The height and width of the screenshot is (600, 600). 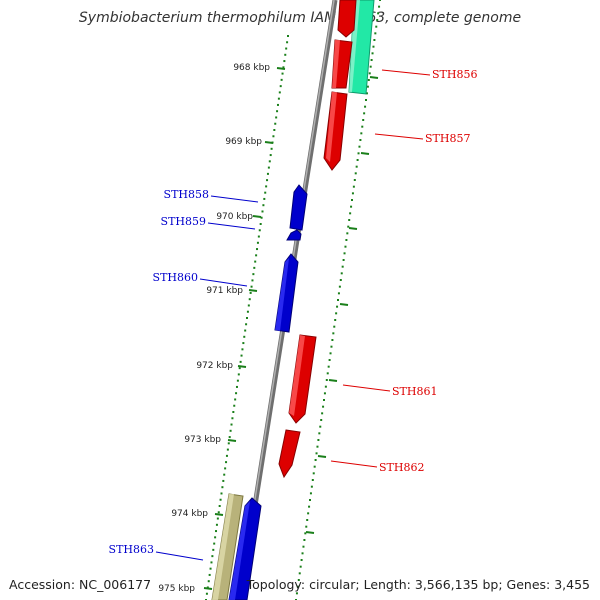 I want to click on gene-label-STH862: STH862, so click(x=401, y=467).